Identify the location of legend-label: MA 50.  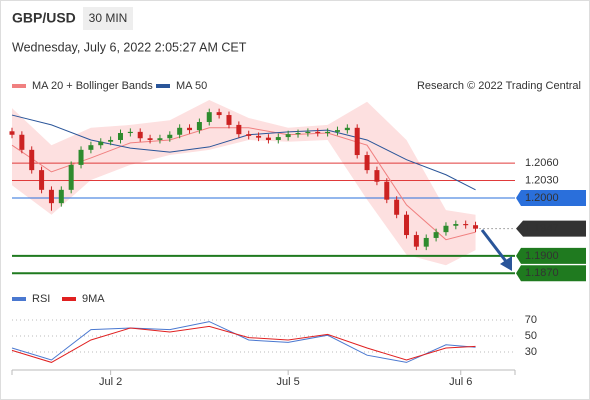
(191, 86).